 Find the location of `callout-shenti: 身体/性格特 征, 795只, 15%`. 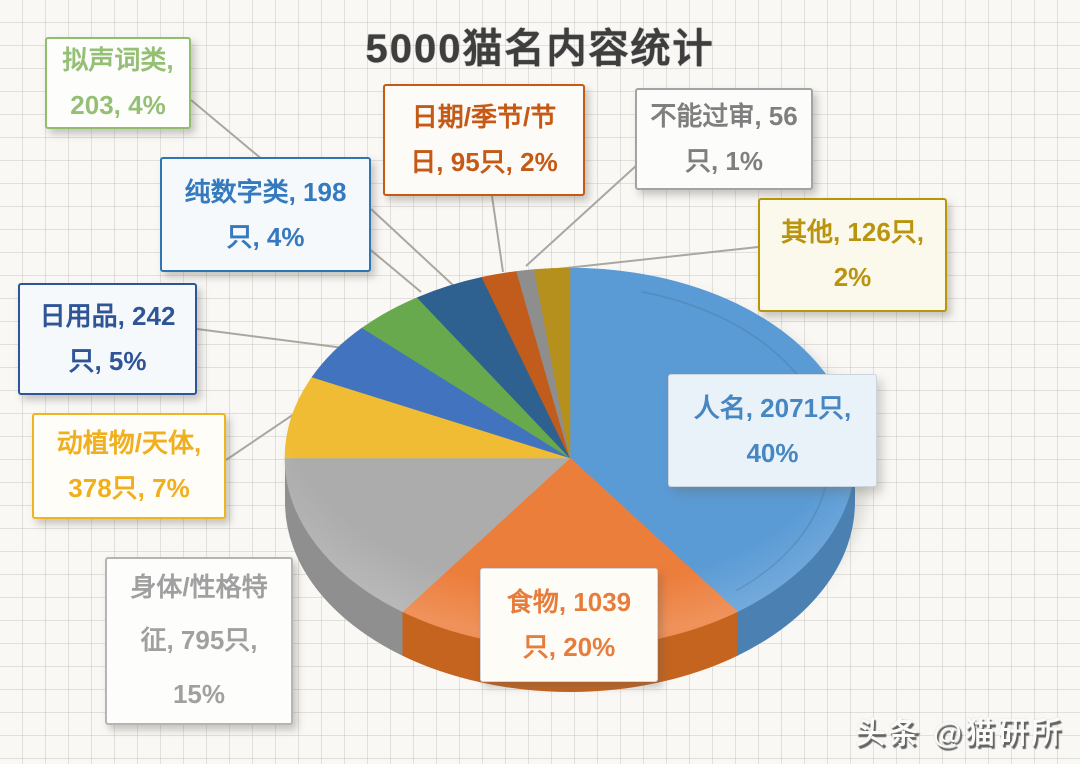

callout-shenti: 身体/性格特 征, 795只, 15% is located at coordinates (199, 641).